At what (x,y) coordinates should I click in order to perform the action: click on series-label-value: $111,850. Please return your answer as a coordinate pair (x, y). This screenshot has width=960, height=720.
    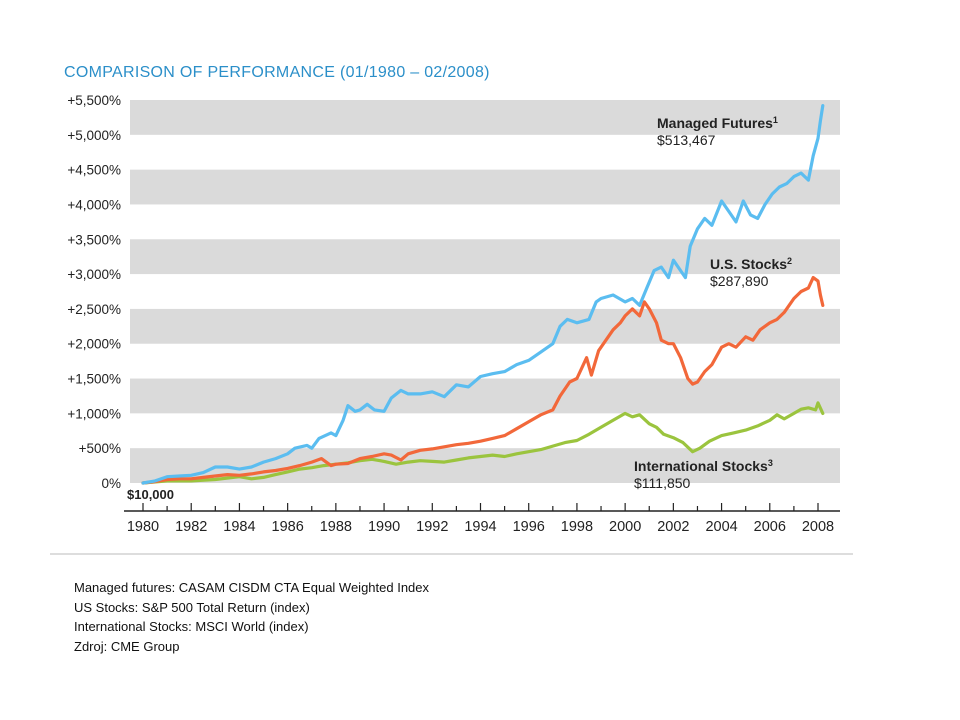
    Looking at the image, I should click on (662, 483).